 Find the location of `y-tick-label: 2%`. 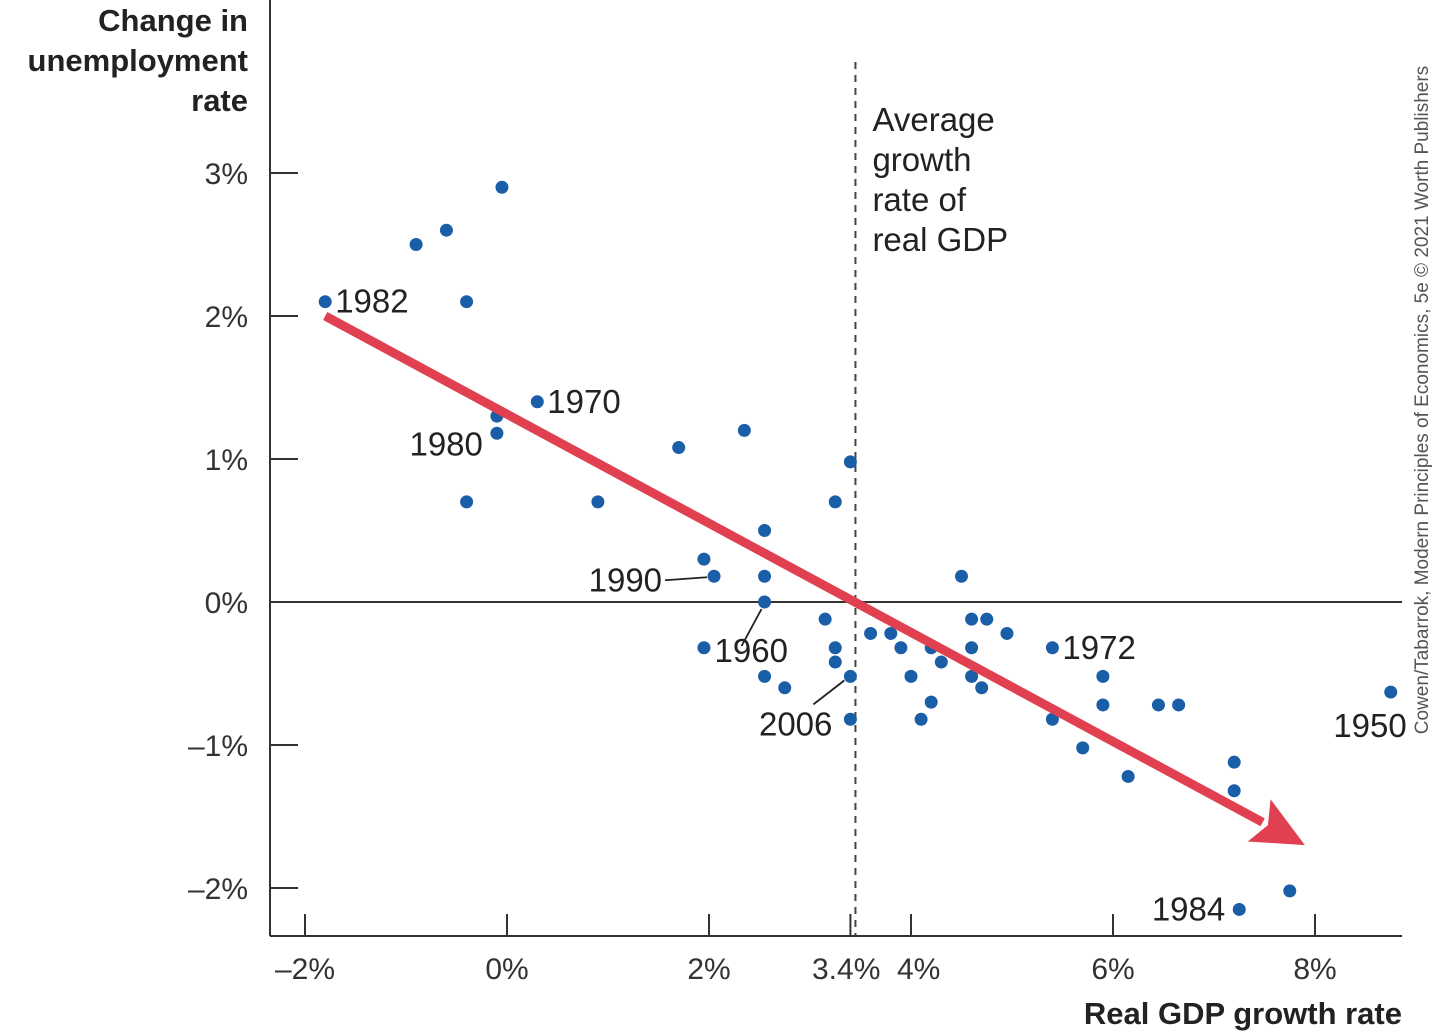

y-tick-label: 2% is located at coordinates (226, 317).